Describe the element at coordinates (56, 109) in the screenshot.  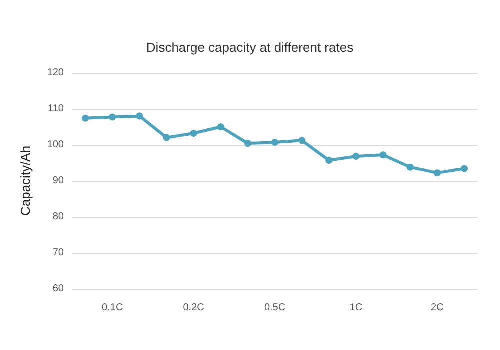
I see `y-tick-label: 110` at that location.